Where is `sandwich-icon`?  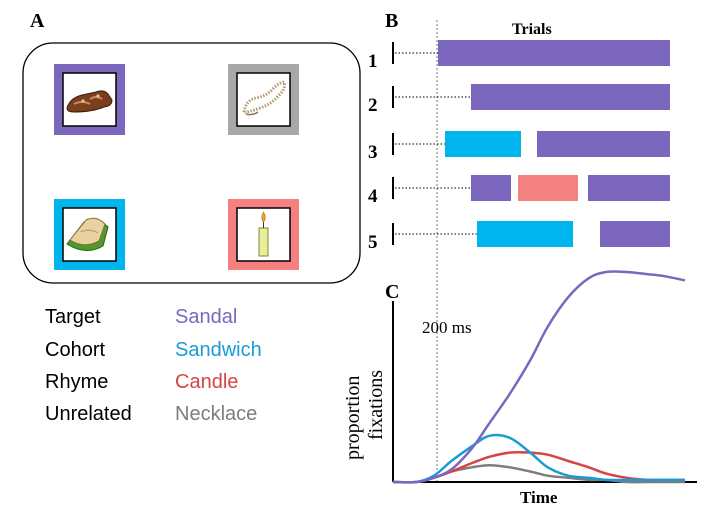 sandwich-icon is located at coordinates (87, 234).